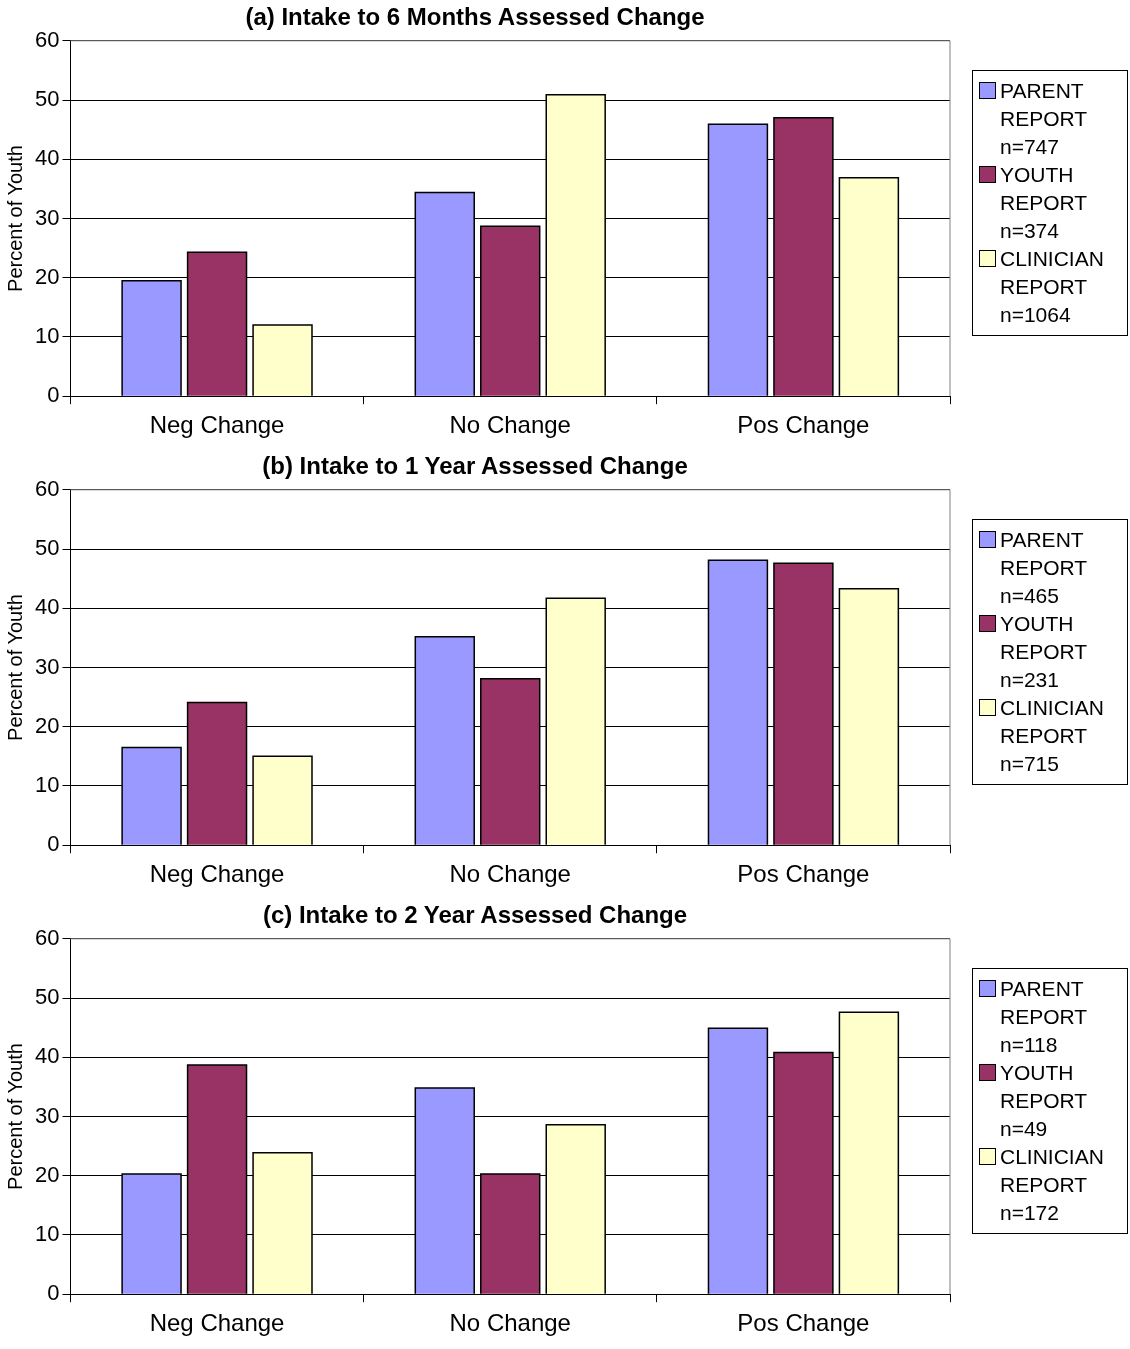  Describe the element at coordinates (1044, 1017) in the screenshot. I see `legend-label: PARENT REPORT n=118` at that location.